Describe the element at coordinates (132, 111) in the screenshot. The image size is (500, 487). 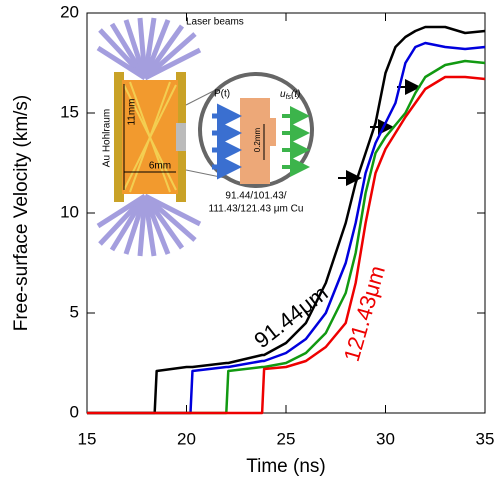
I see `inset-label: 11mm` at that location.